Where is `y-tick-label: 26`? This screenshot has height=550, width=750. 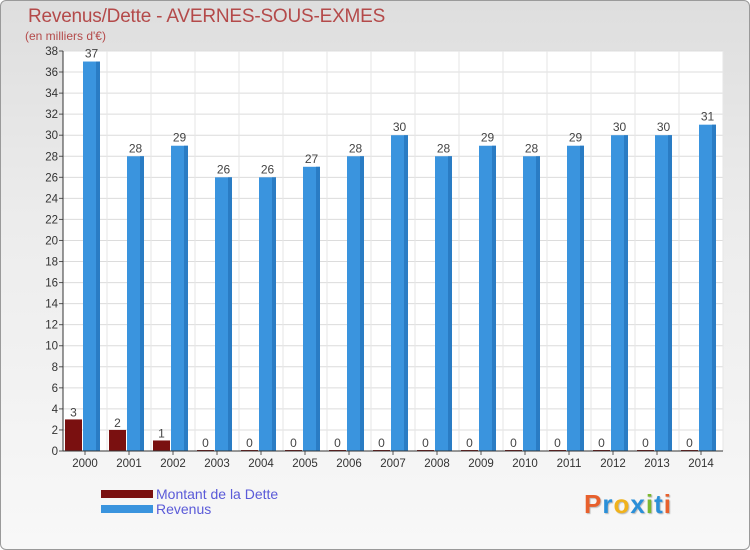 y-tick-label: 26 is located at coordinates (51, 178).